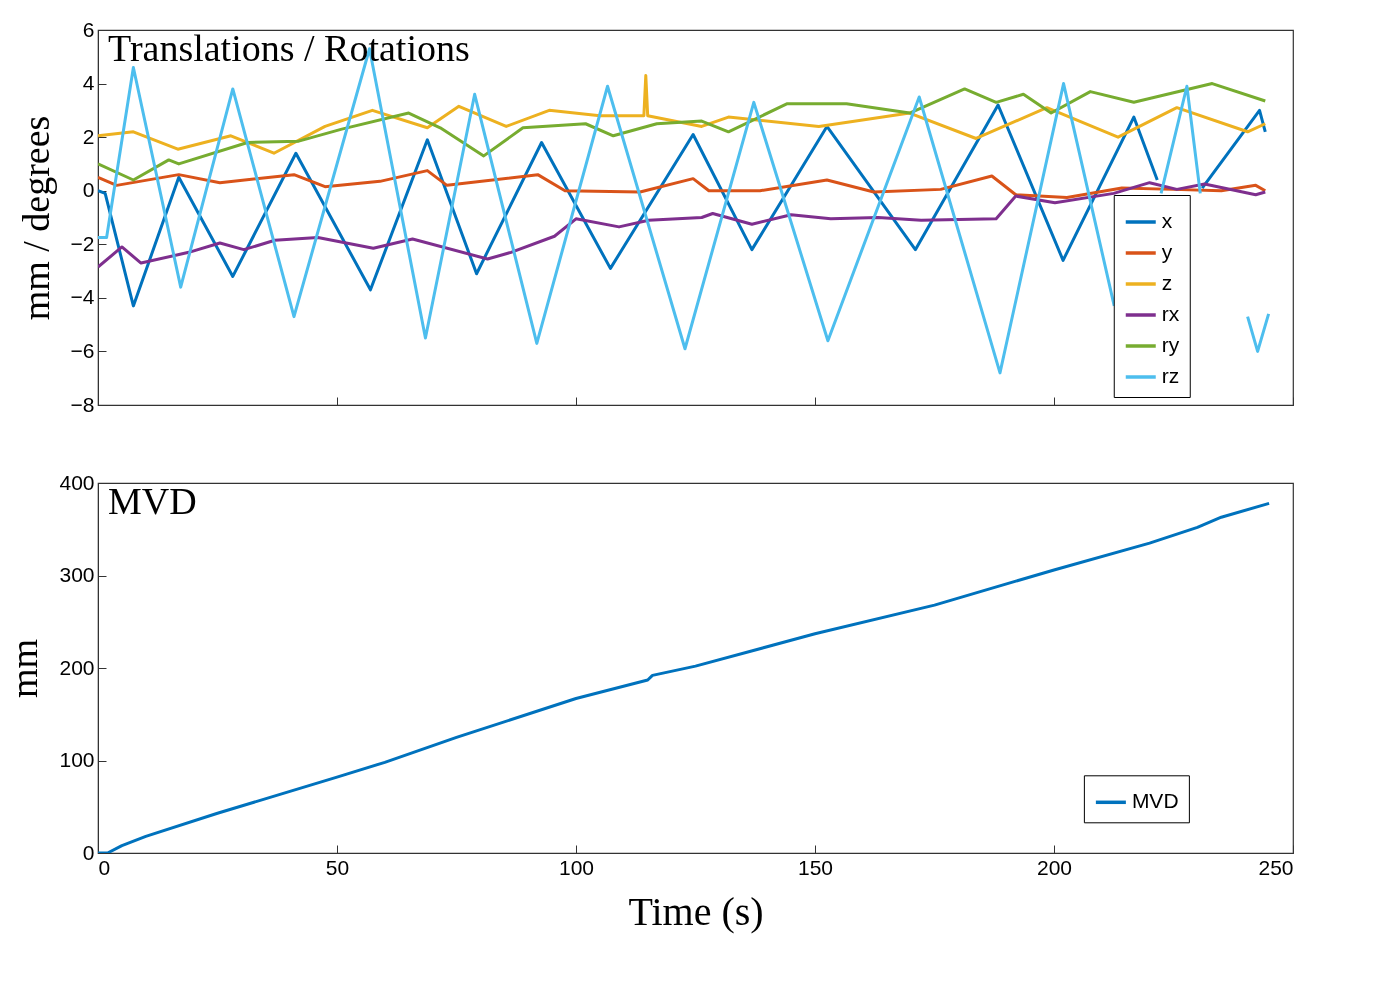 Image resolution: width=1373 pixels, height=1007 pixels. Describe the element at coordinates (88, 136) in the screenshot. I see `y-tick-label: 2` at that location.